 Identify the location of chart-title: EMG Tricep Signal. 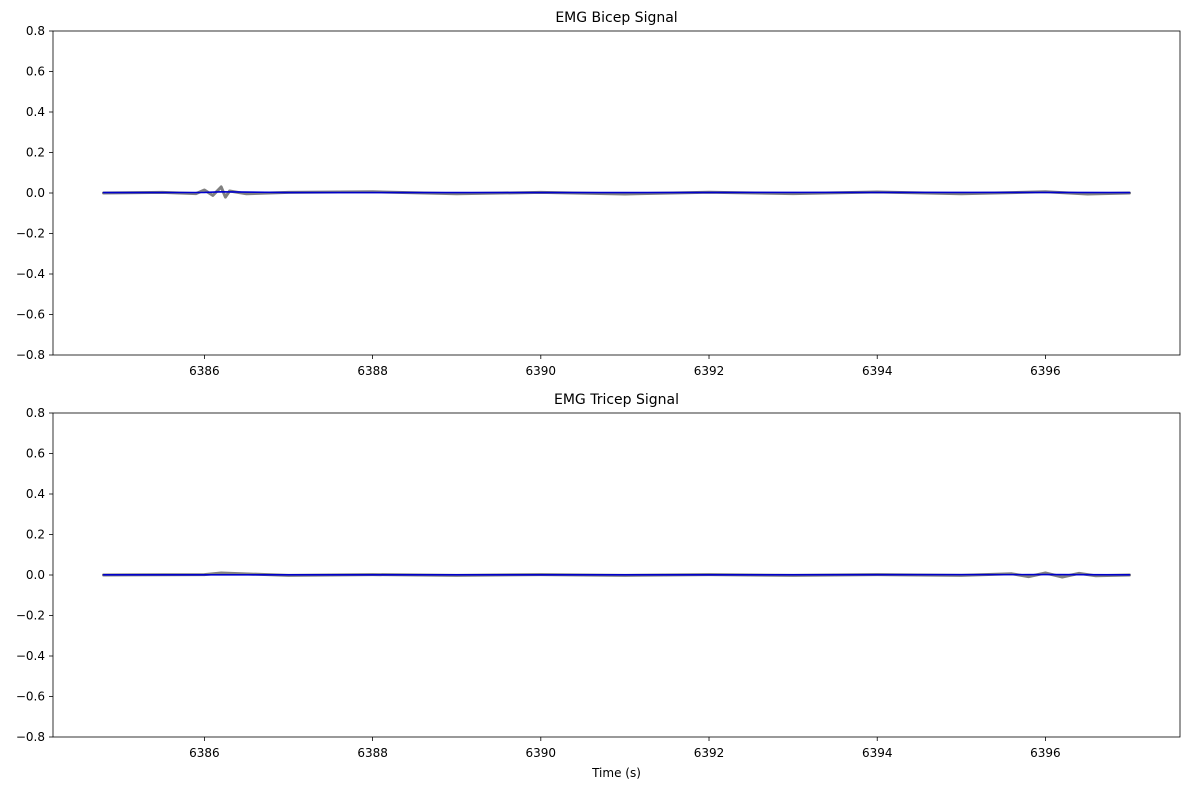
(616, 400).